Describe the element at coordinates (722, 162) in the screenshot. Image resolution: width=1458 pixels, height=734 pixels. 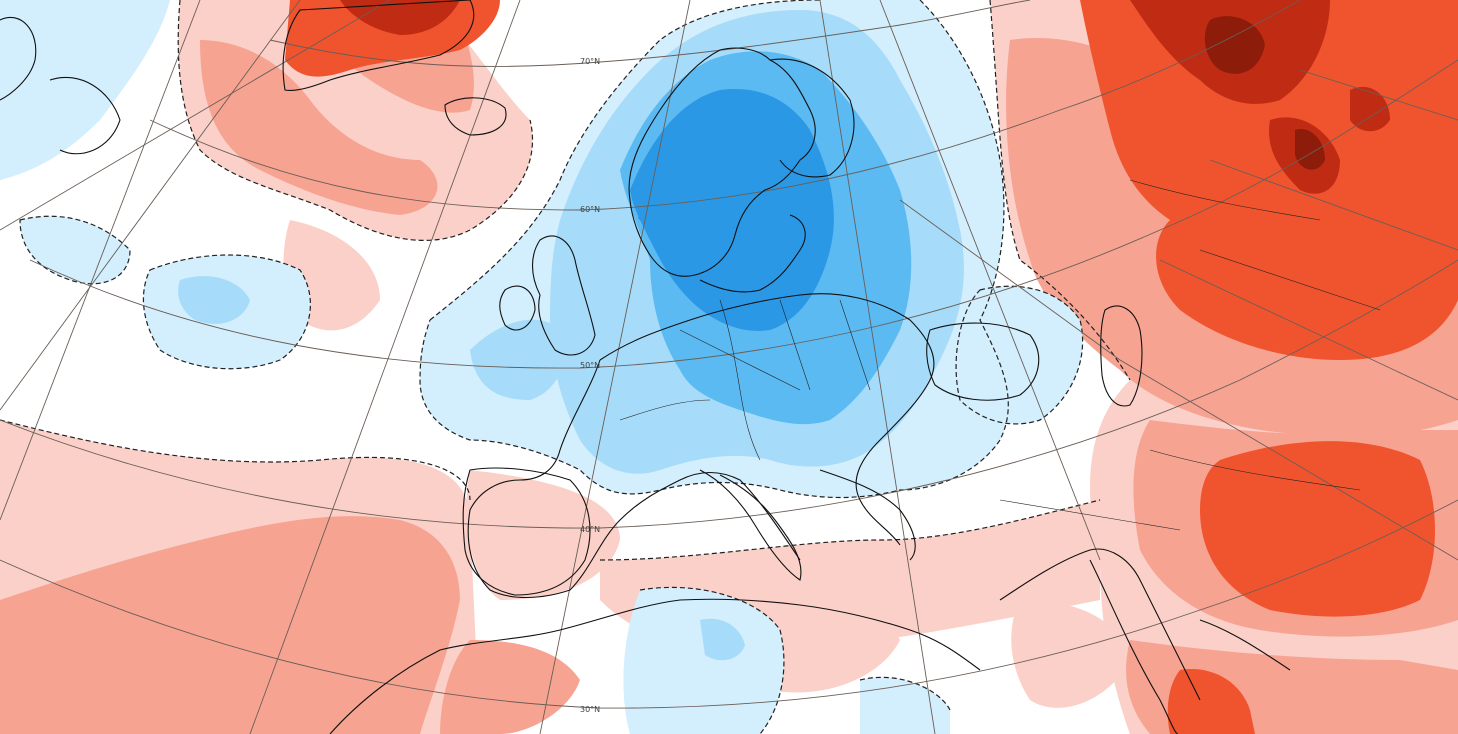
I see `scandinavia-coast` at that location.